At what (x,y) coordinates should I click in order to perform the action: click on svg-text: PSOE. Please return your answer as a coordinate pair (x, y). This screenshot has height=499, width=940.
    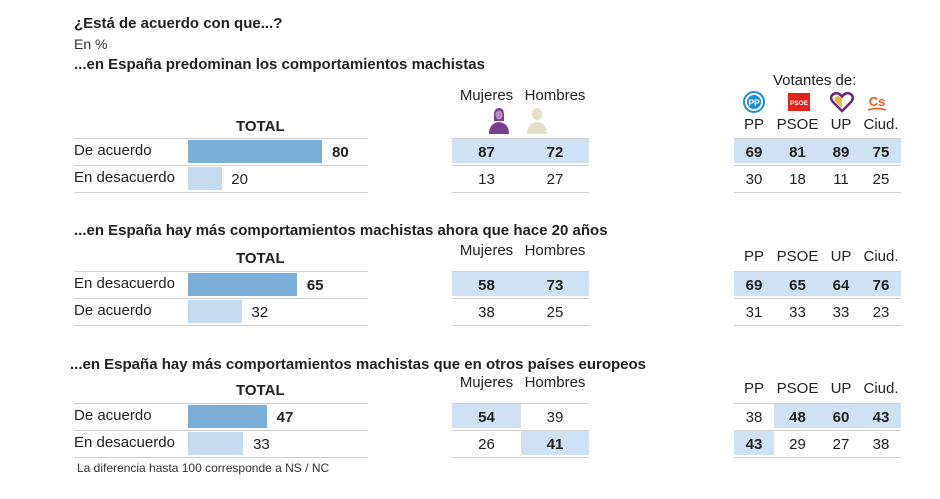
    Looking at the image, I should click on (799, 103).